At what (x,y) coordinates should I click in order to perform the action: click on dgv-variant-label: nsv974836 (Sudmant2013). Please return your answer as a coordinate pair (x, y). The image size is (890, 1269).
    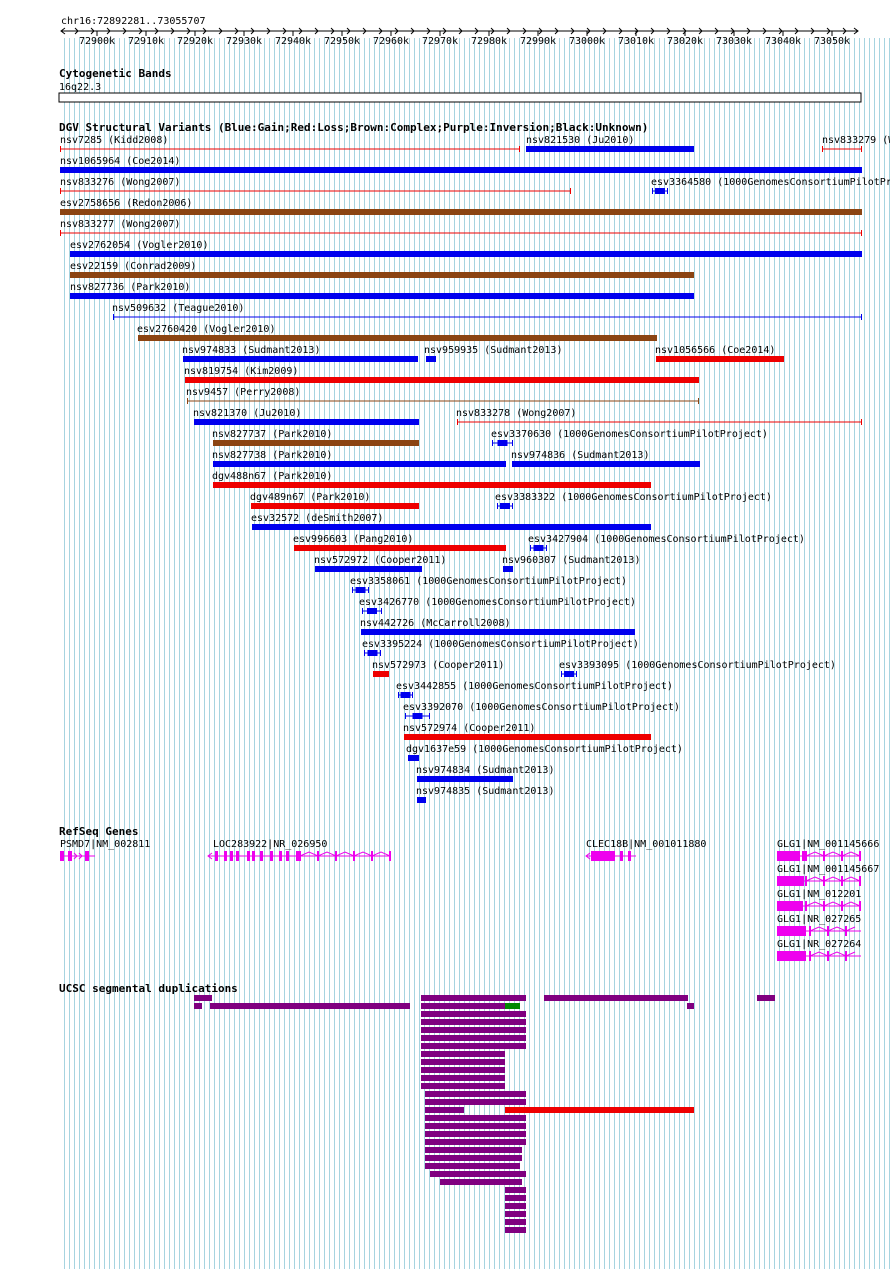
    Looking at the image, I should click on (580, 455).